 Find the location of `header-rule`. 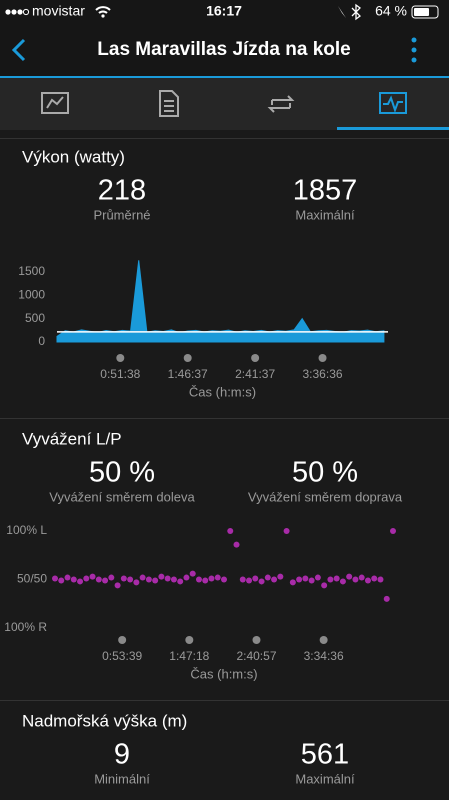

header-rule is located at coordinates (224, 77).